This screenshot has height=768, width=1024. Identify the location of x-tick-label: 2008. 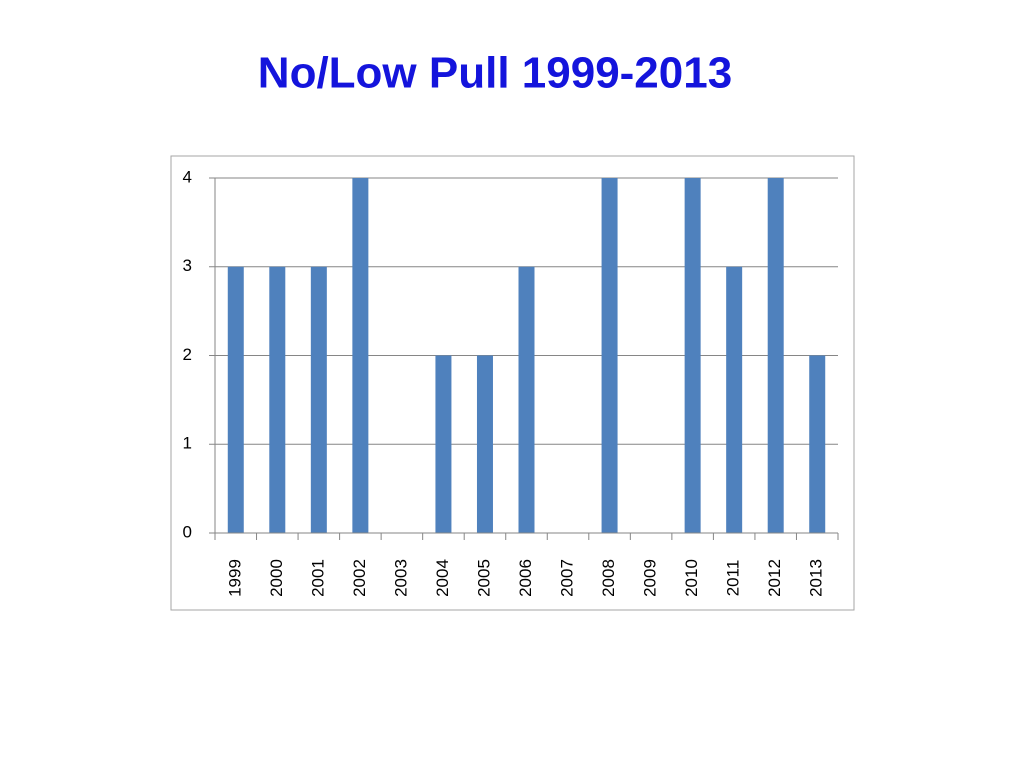
(608, 578).